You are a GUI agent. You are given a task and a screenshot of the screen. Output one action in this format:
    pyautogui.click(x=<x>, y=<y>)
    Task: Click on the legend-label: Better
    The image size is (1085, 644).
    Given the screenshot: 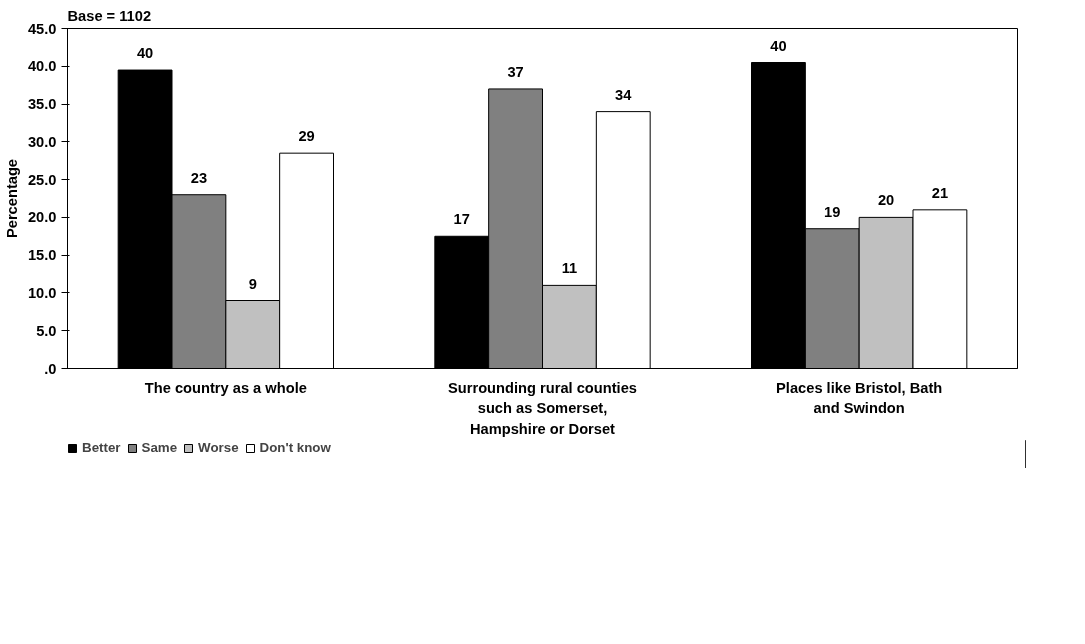 What is the action you would take?
    pyautogui.click(x=101, y=447)
    